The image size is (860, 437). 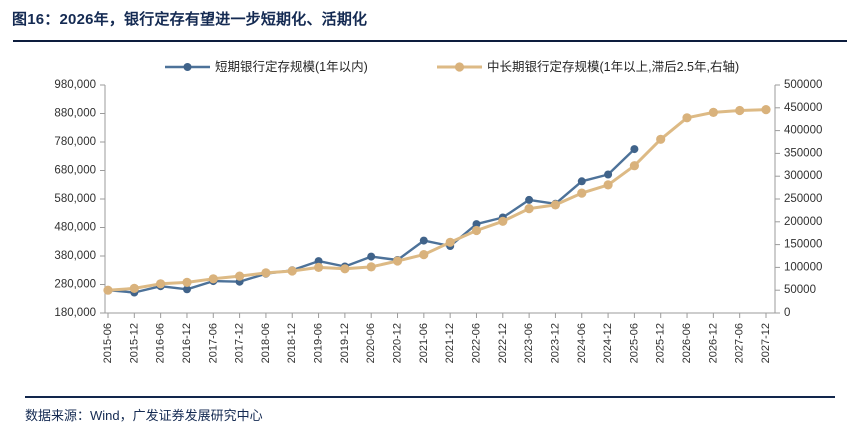 I want to click on left-axis-label: 480,000, so click(x=75, y=228).